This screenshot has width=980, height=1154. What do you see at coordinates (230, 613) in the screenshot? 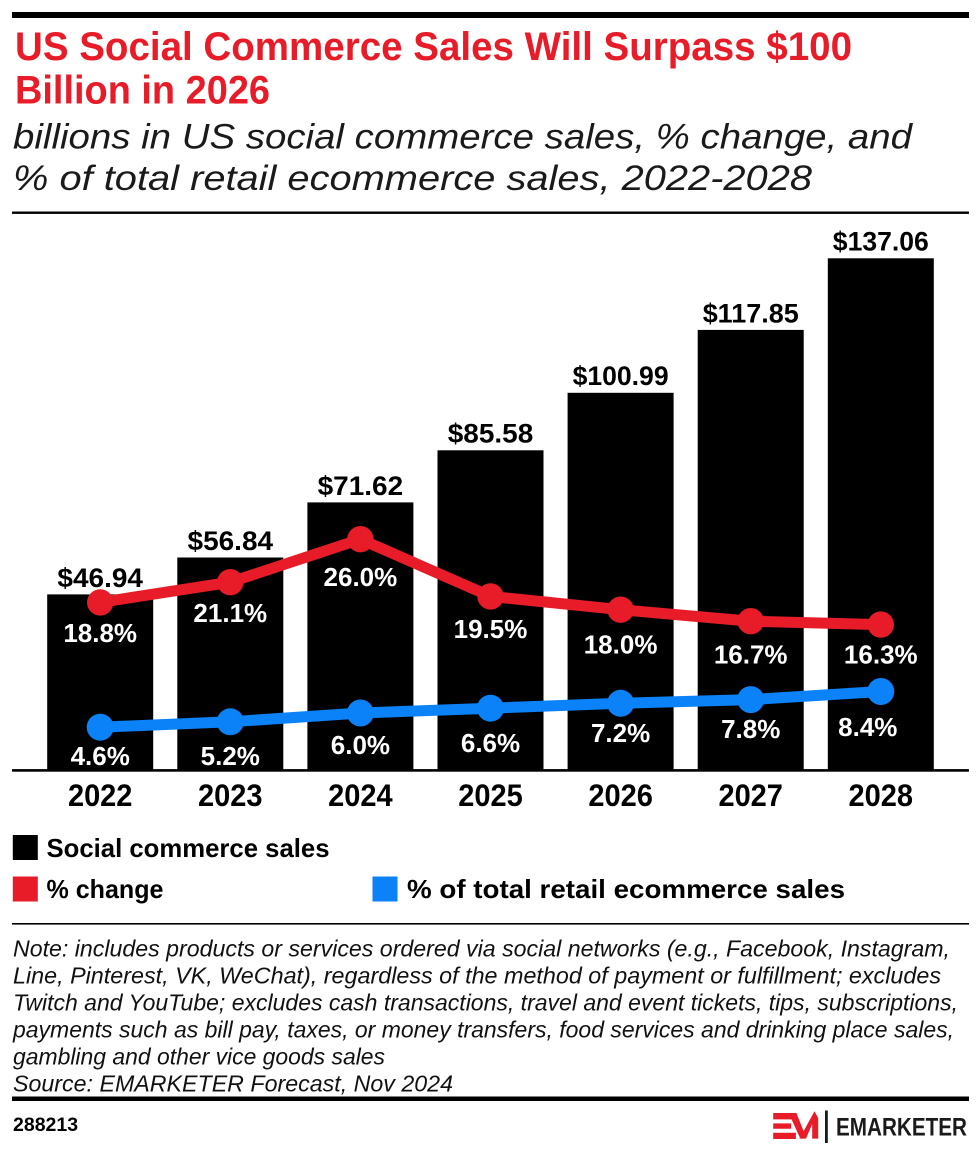
I see `svg-text: 21.1%` at bounding box center [230, 613].